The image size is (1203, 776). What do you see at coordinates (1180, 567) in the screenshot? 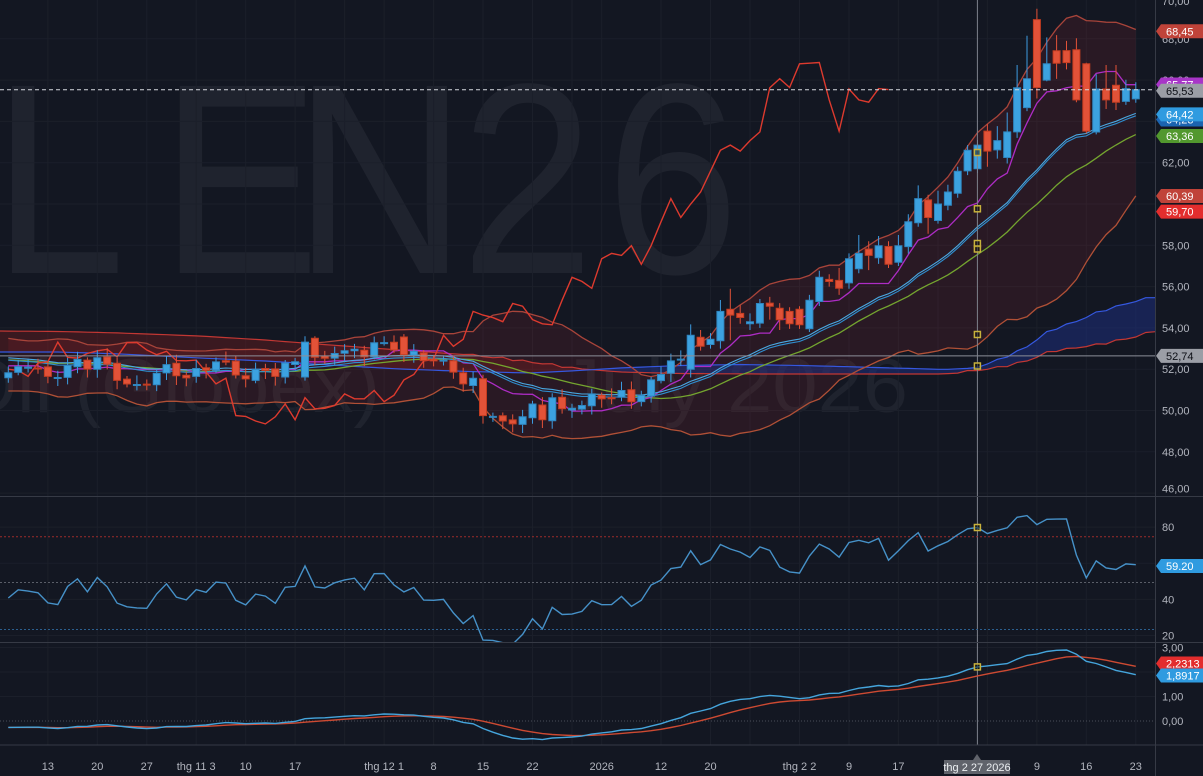
I see `svg-text: 59.20` at bounding box center [1180, 567].